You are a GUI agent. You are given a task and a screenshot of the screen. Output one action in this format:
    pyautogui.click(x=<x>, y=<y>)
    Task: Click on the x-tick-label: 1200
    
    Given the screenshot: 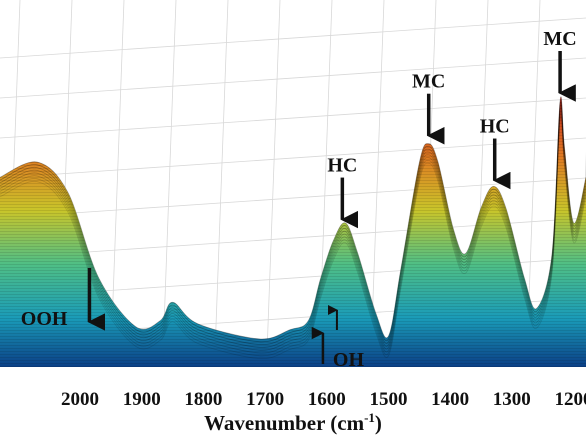 What is the action you would take?
    pyautogui.click(x=570, y=399)
    